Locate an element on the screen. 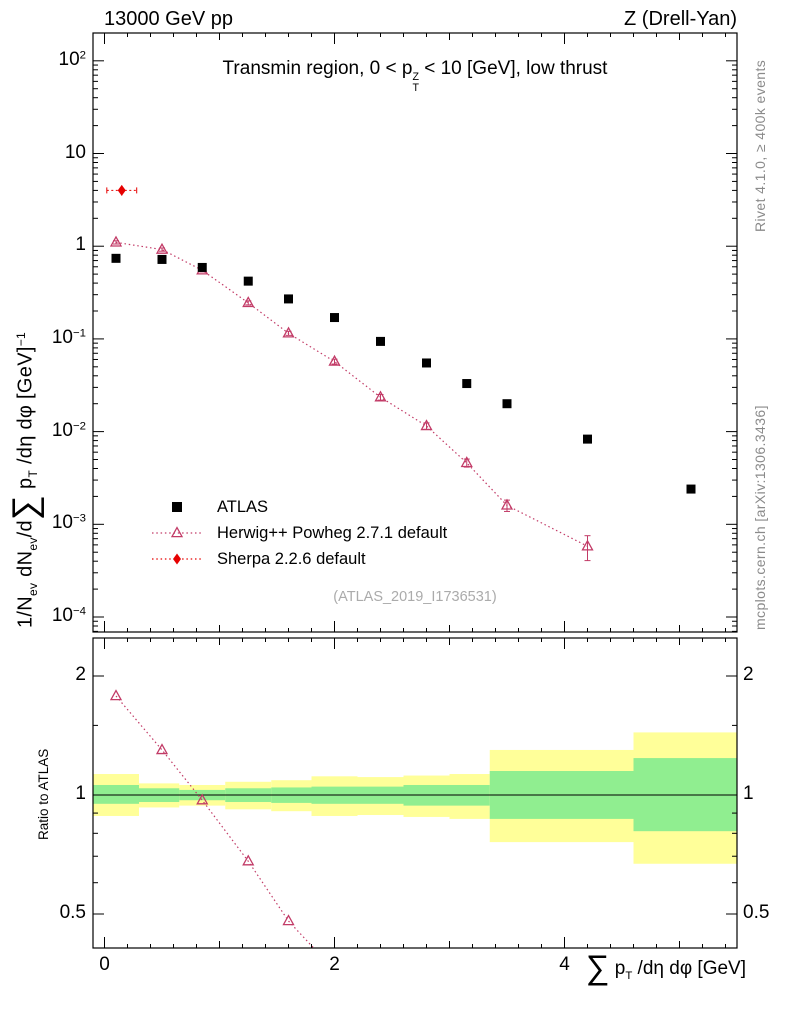  y-tick-label: 10⁻² is located at coordinates (68, 430).